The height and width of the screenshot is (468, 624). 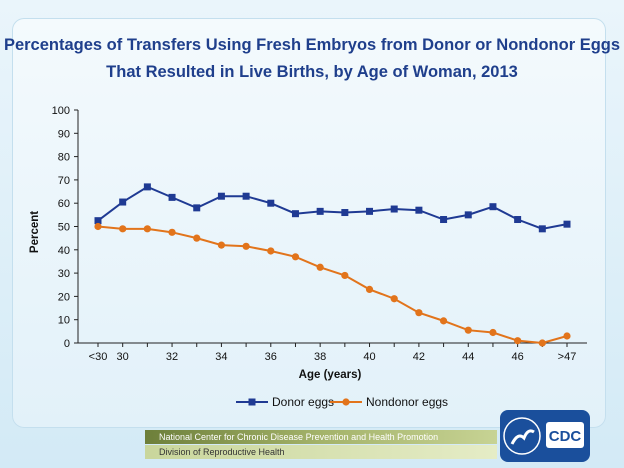 What do you see at coordinates (332, 207) in the screenshot?
I see `series-line-donor-eggs` at bounding box center [332, 207].